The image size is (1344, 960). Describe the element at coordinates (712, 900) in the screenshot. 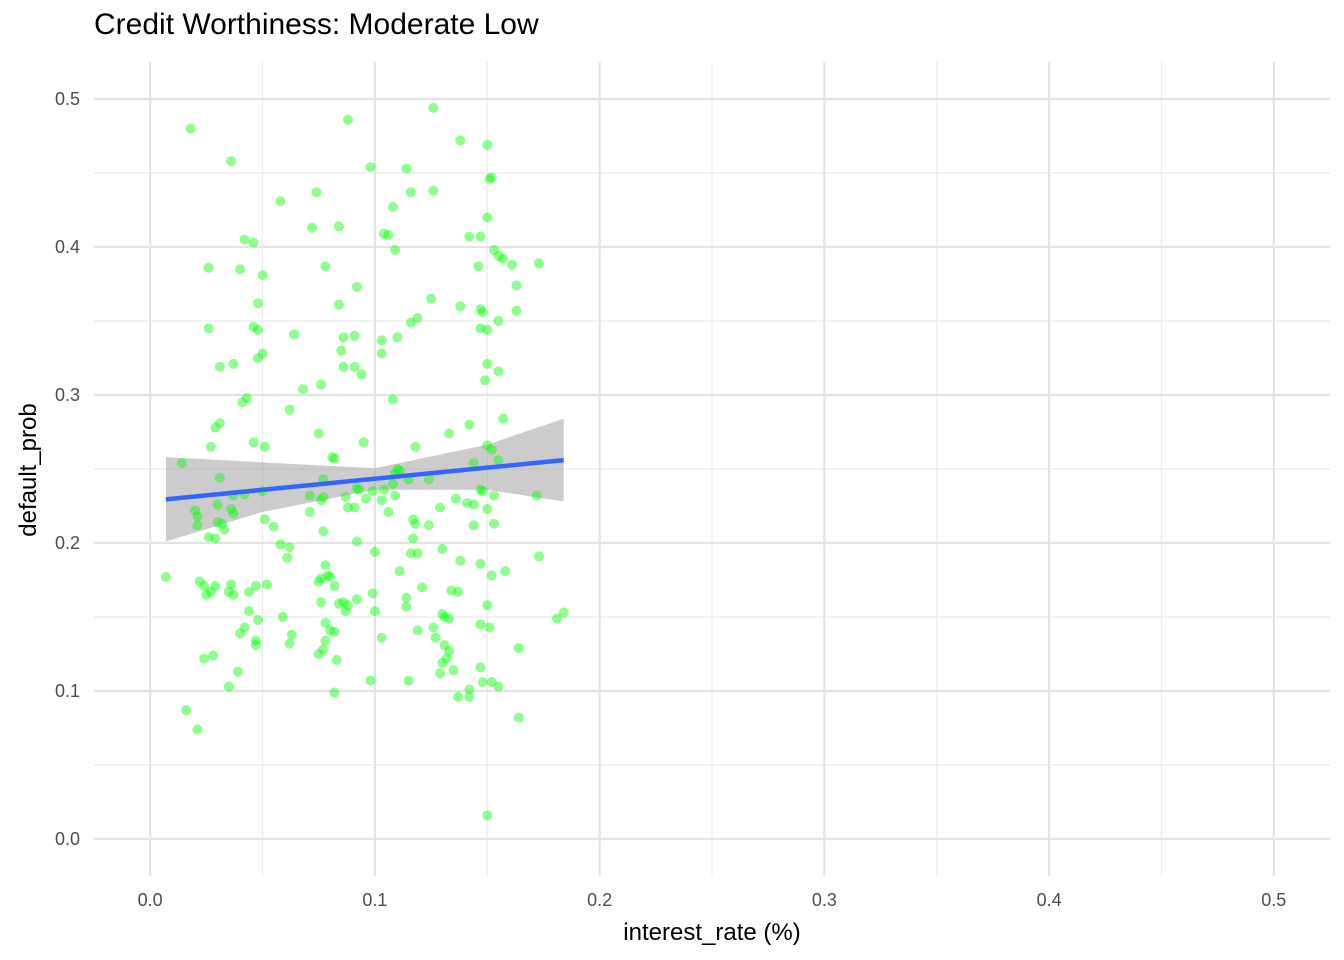

I see `x-axis-ticks: 0.0 0.1 0.2 0.3 0.4 0.5` at that location.